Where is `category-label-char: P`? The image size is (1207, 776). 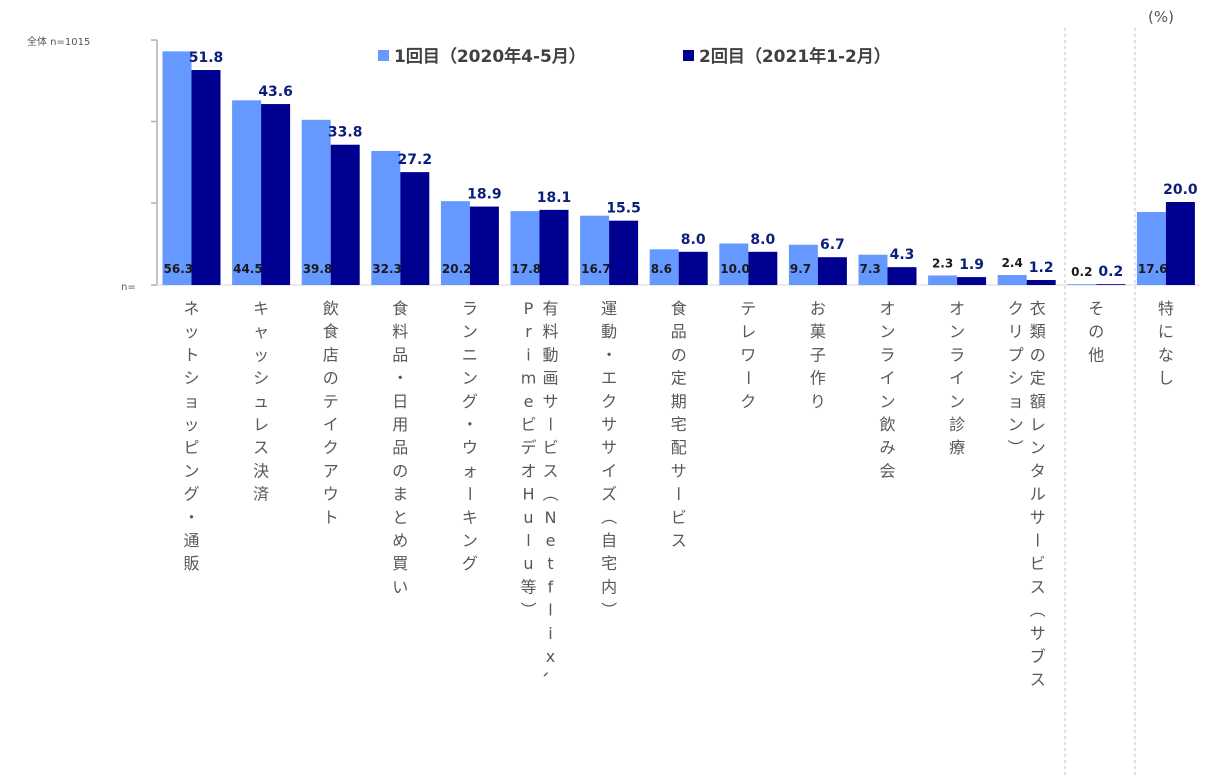 category-label-char: P is located at coordinates (529, 308).